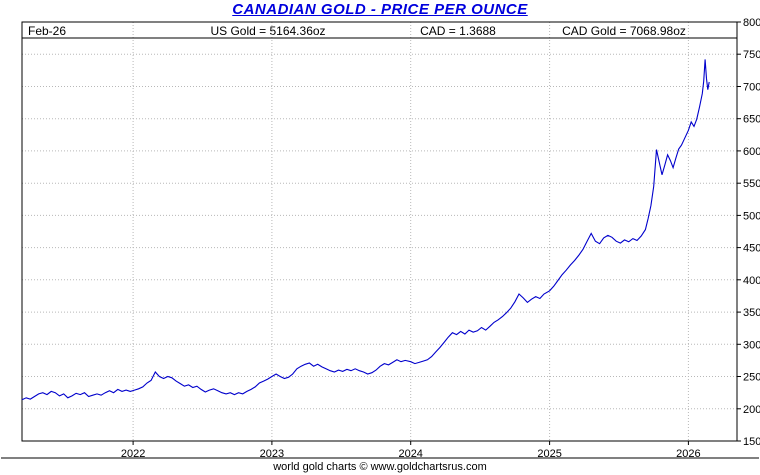 This screenshot has height=475, width=760. What do you see at coordinates (133, 454) in the screenshot?
I see `x-tick-label: 2022` at bounding box center [133, 454].